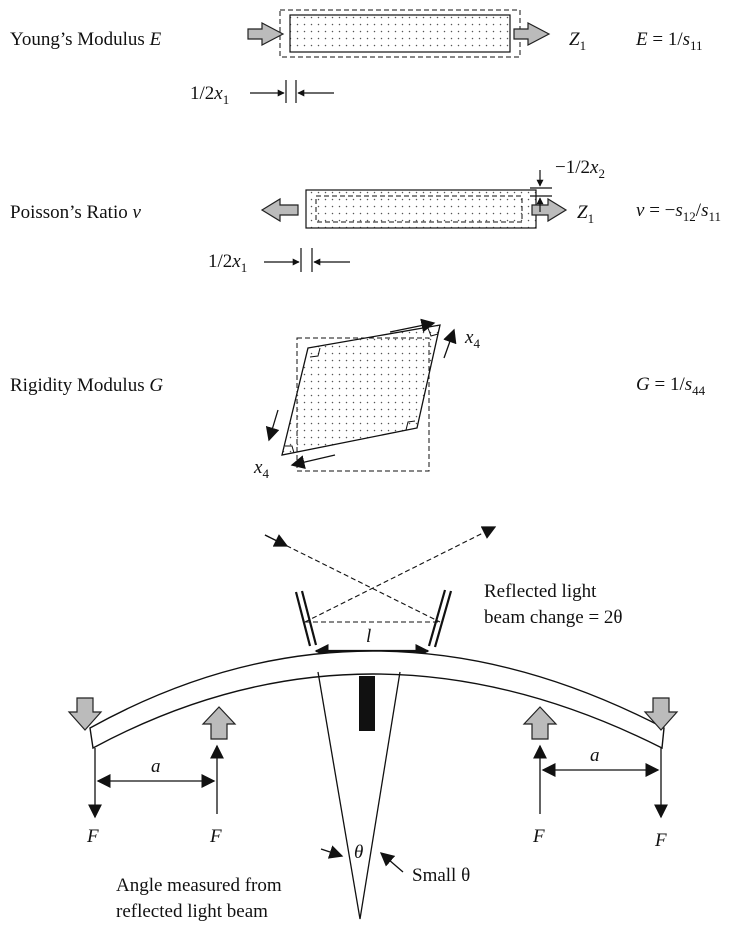 Image resolution: width=744 pixels, height=933 pixels. Describe the element at coordinates (358, 852) in the screenshot. I see `angle-label: θ` at that location.